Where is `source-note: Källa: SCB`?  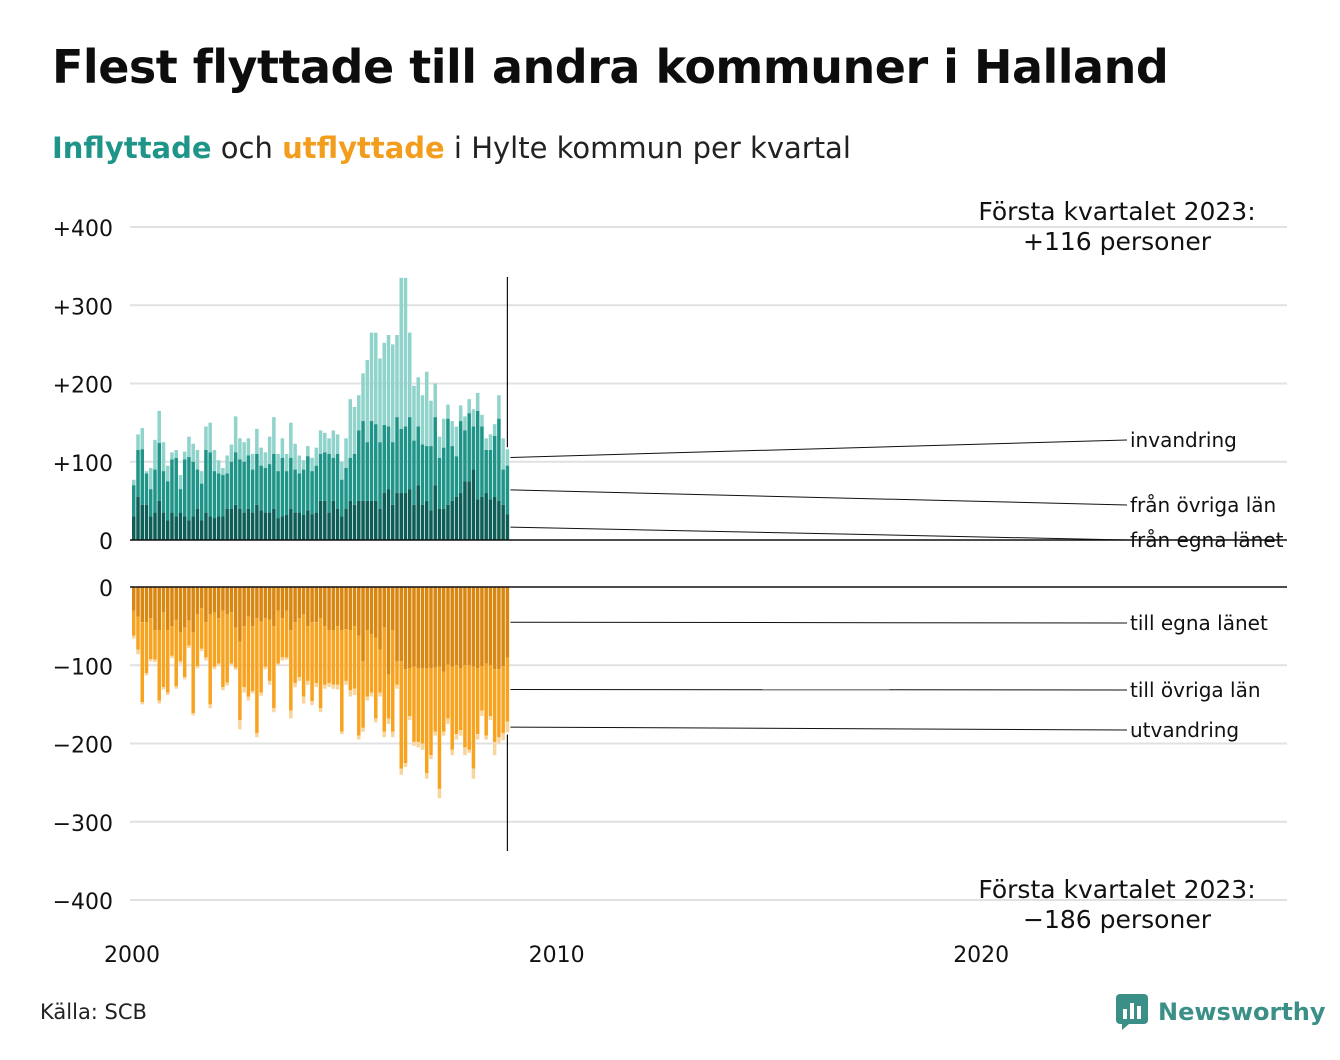
source-note: Källa: SCB is located at coordinates (93, 1012).